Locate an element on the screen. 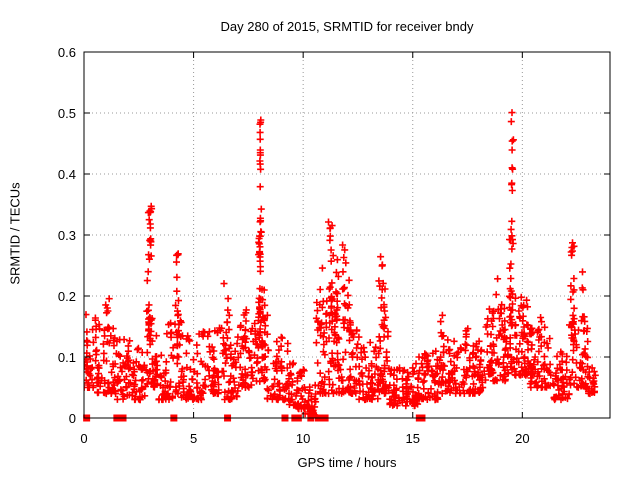 The image size is (640, 480). y-tick-label: 0.3 is located at coordinates (66, 235).